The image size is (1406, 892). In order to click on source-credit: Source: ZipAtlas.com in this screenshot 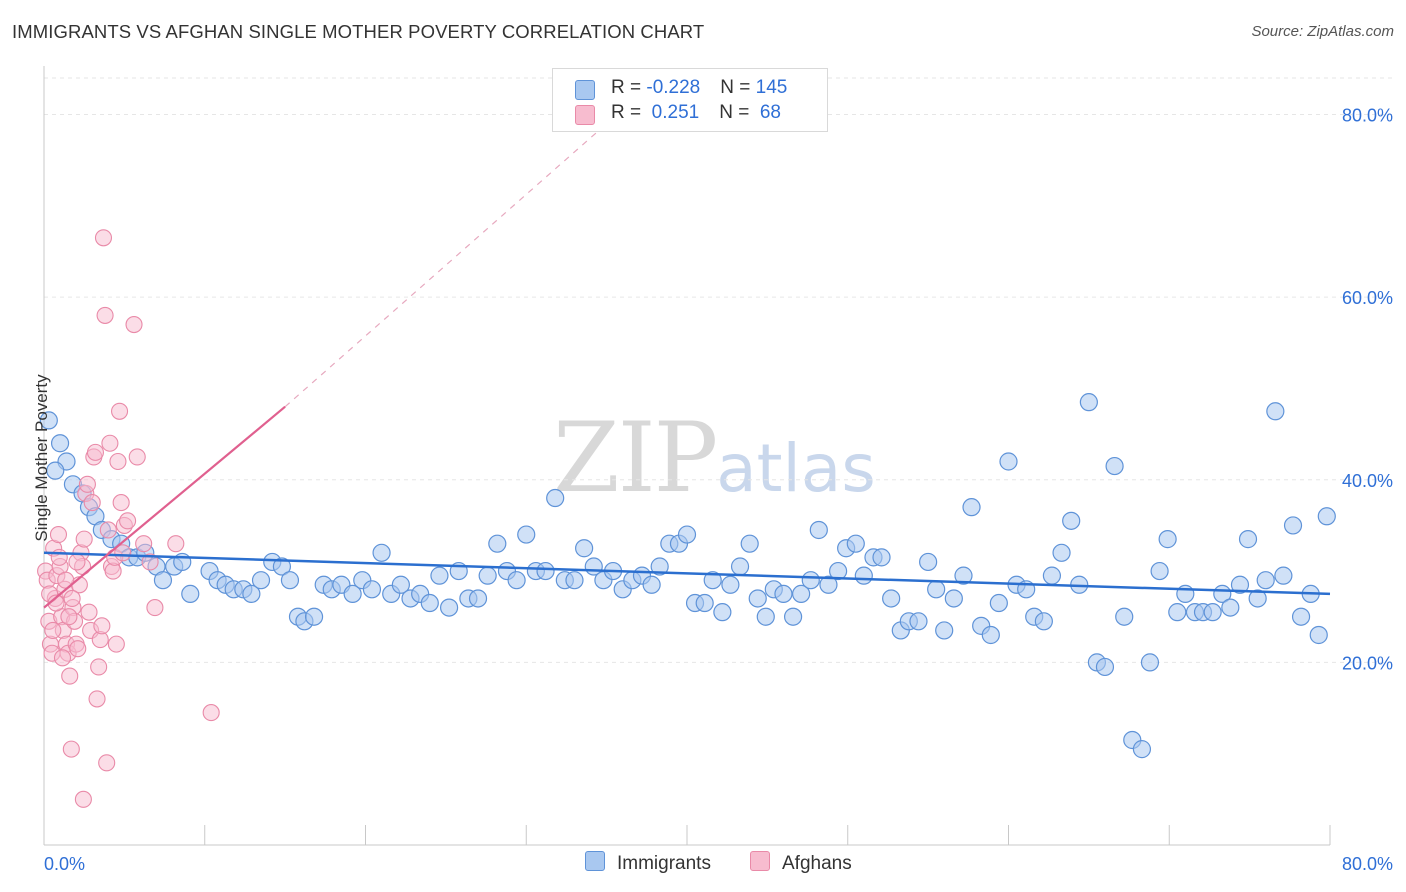, I will do `click(1322, 31)`.